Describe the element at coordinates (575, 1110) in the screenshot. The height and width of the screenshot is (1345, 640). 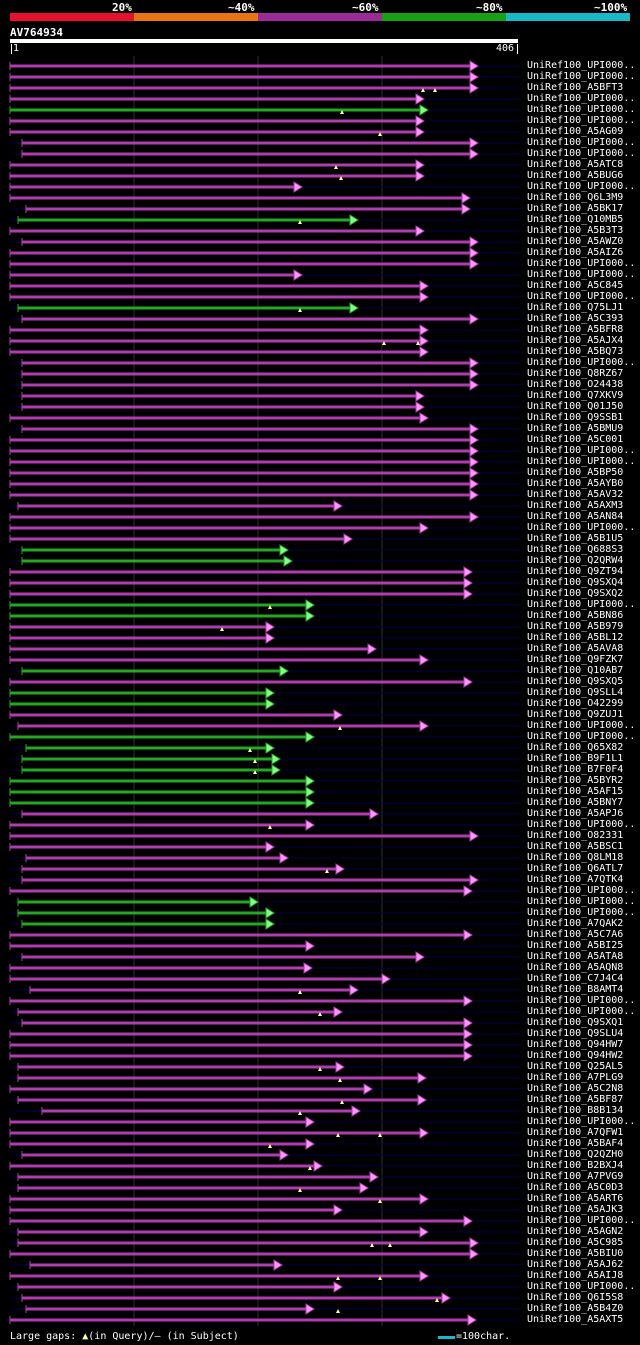
I see `hit-label: UniRef100_B8B134` at that location.